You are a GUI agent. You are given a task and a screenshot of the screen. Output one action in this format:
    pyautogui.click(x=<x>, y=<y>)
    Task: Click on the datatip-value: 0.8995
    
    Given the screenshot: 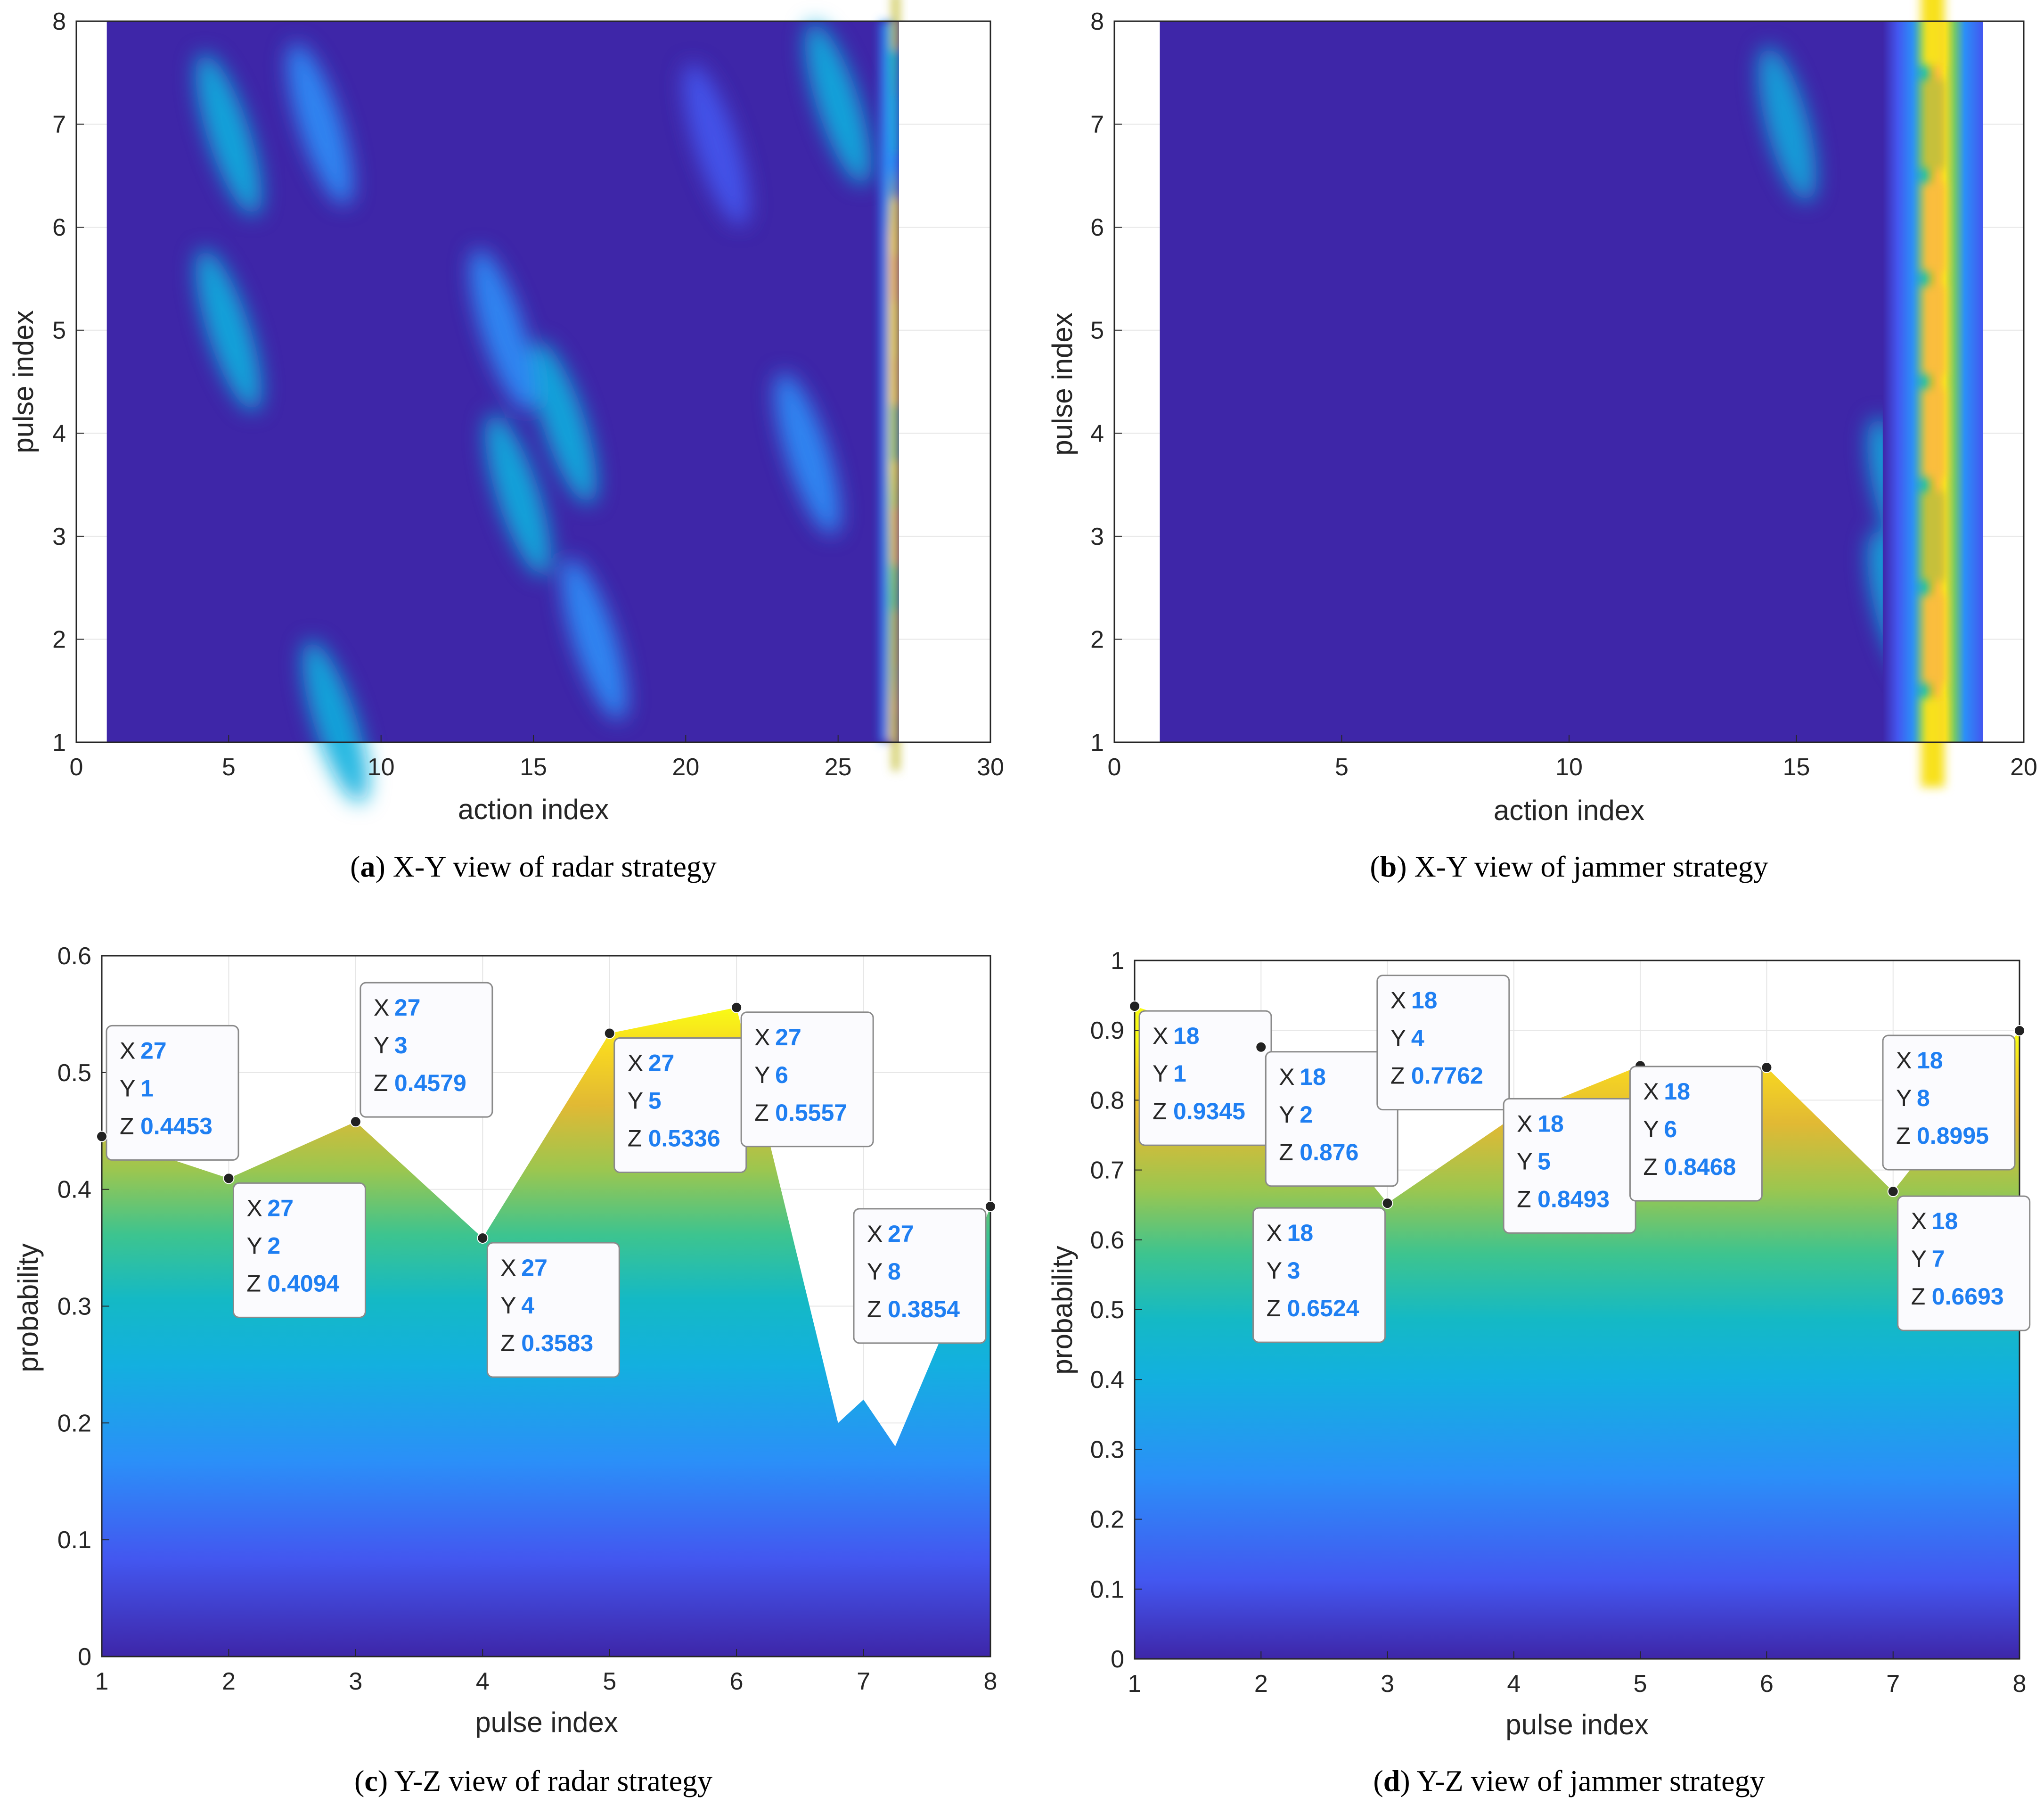 What is the action you would take?
    pyautogui.click(x=1953, y=1136)
    